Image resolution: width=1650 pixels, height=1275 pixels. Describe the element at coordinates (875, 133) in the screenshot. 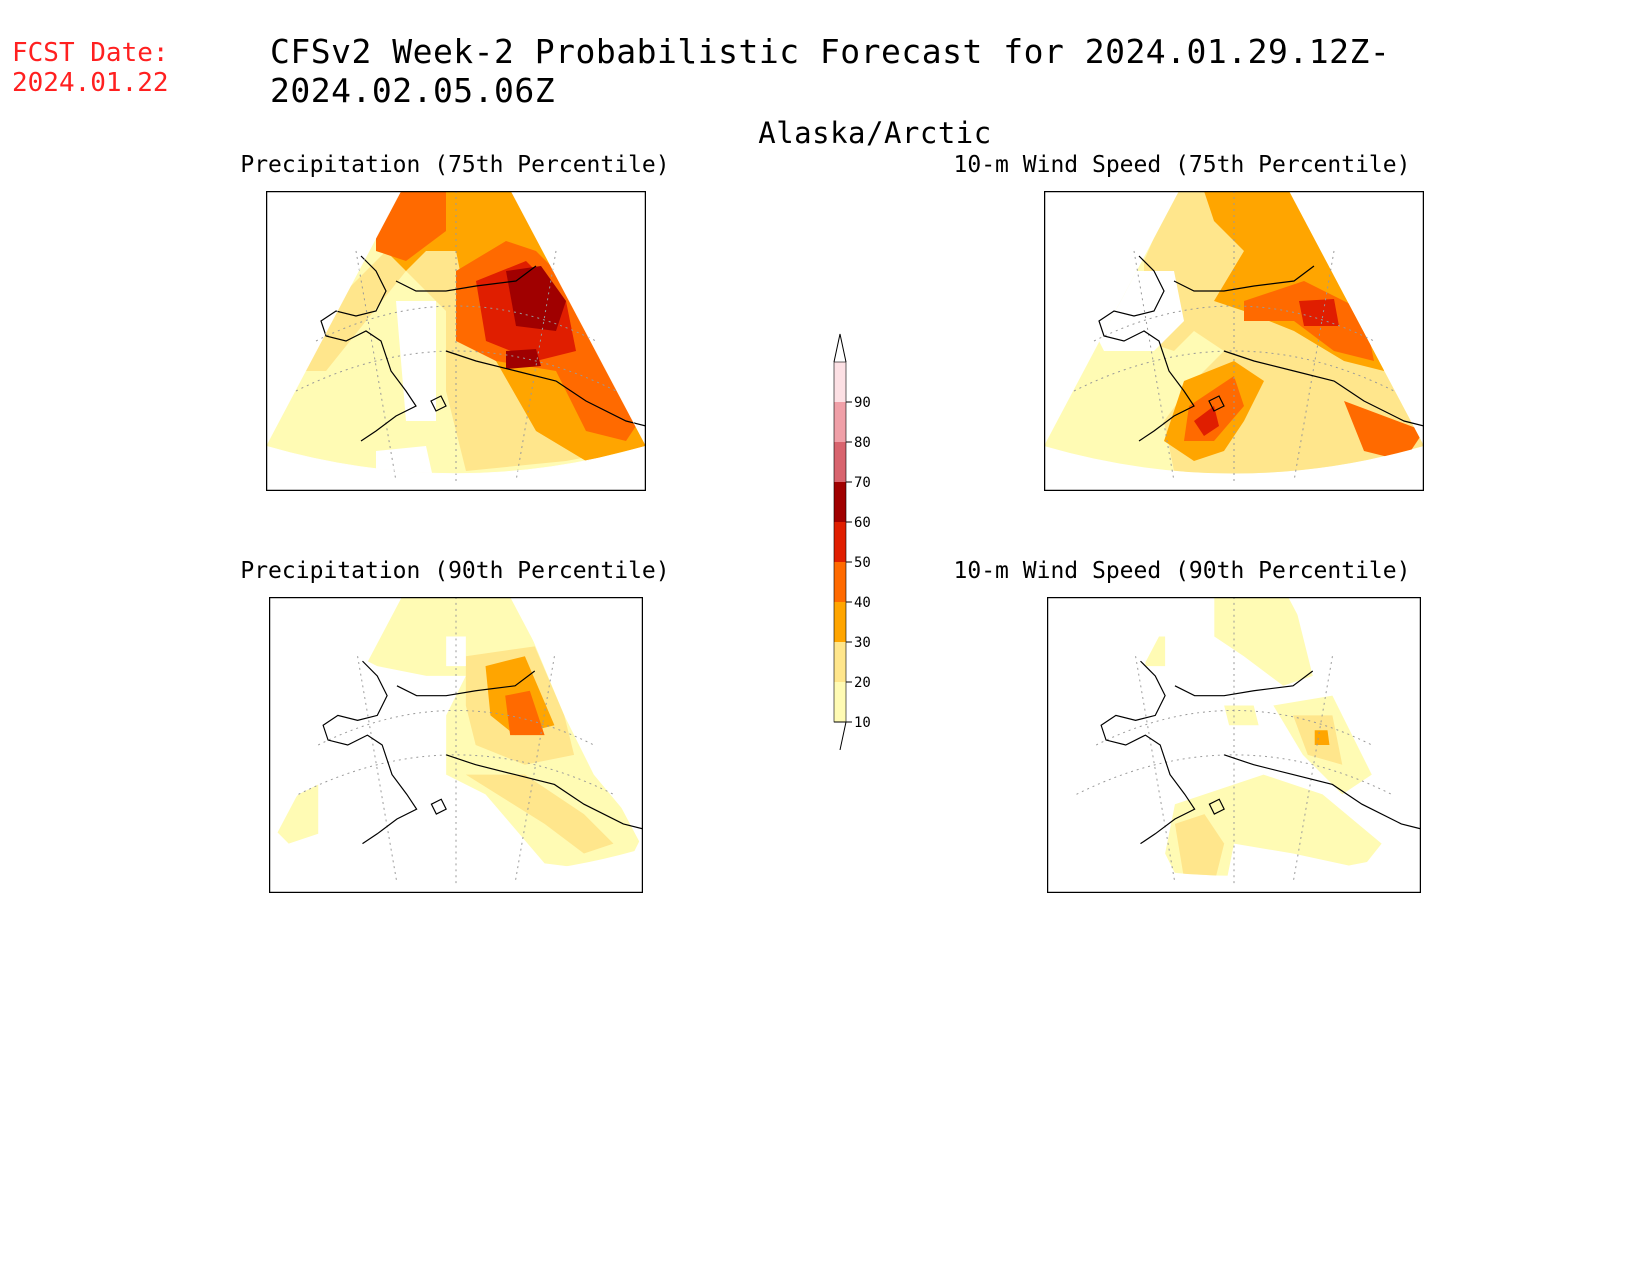

I see `region-subtitle: Alaska/Arctic` at that location.